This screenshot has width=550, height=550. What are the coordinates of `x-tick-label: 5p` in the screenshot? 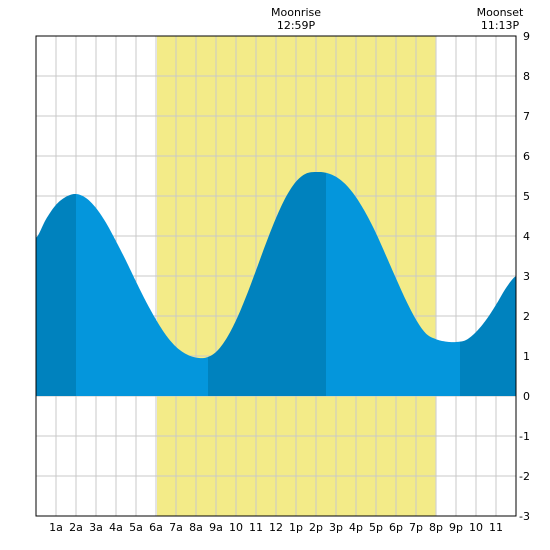 It's located at (376, 527).